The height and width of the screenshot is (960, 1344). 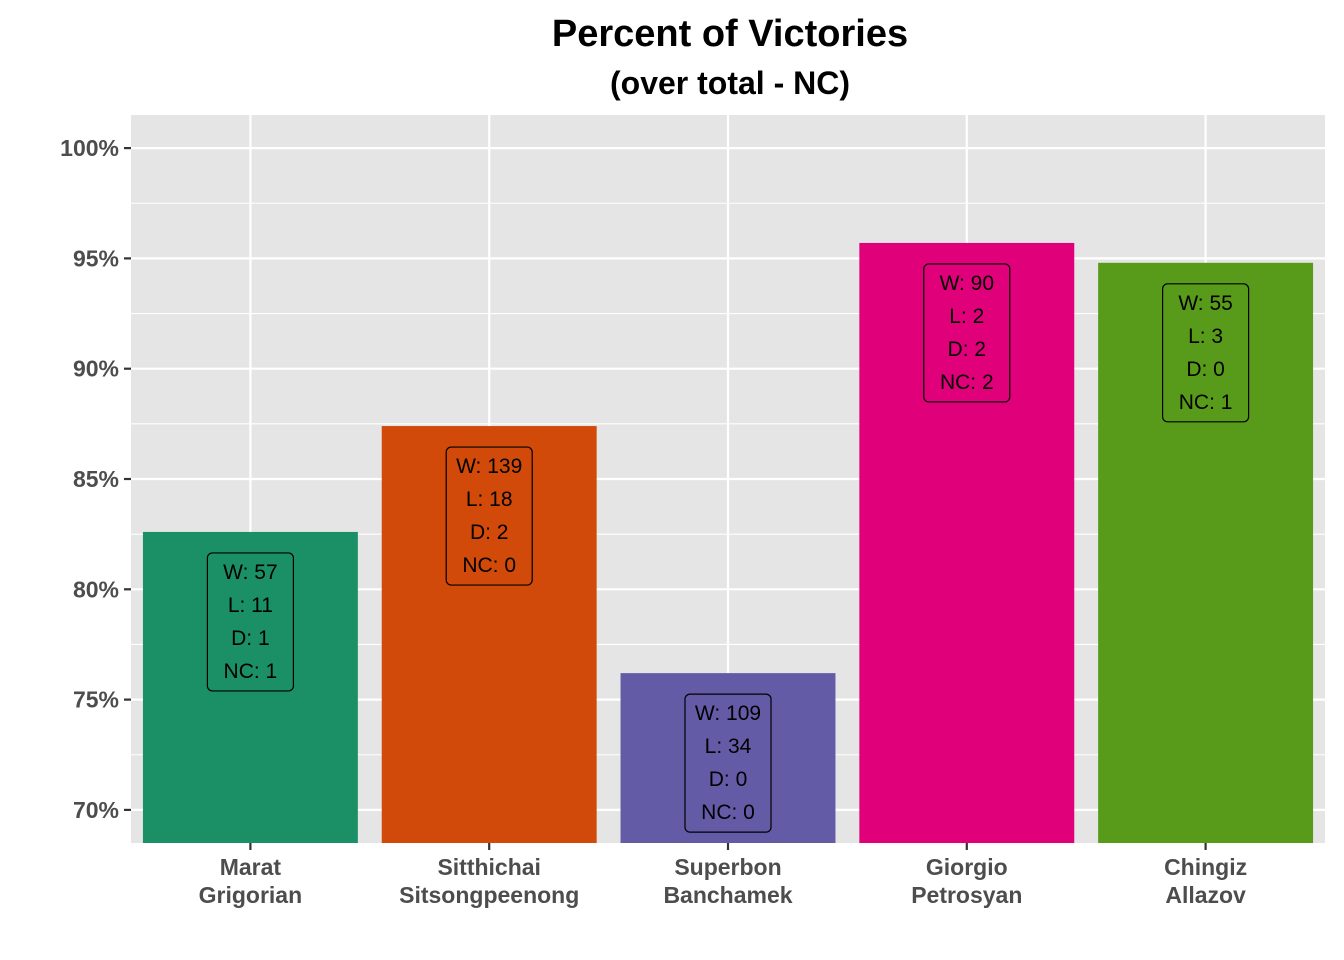 What do you see at coordinates (96, 810) in the screenshot?
I see `y-tick-label: 70%` at bounding box center [96, 810].